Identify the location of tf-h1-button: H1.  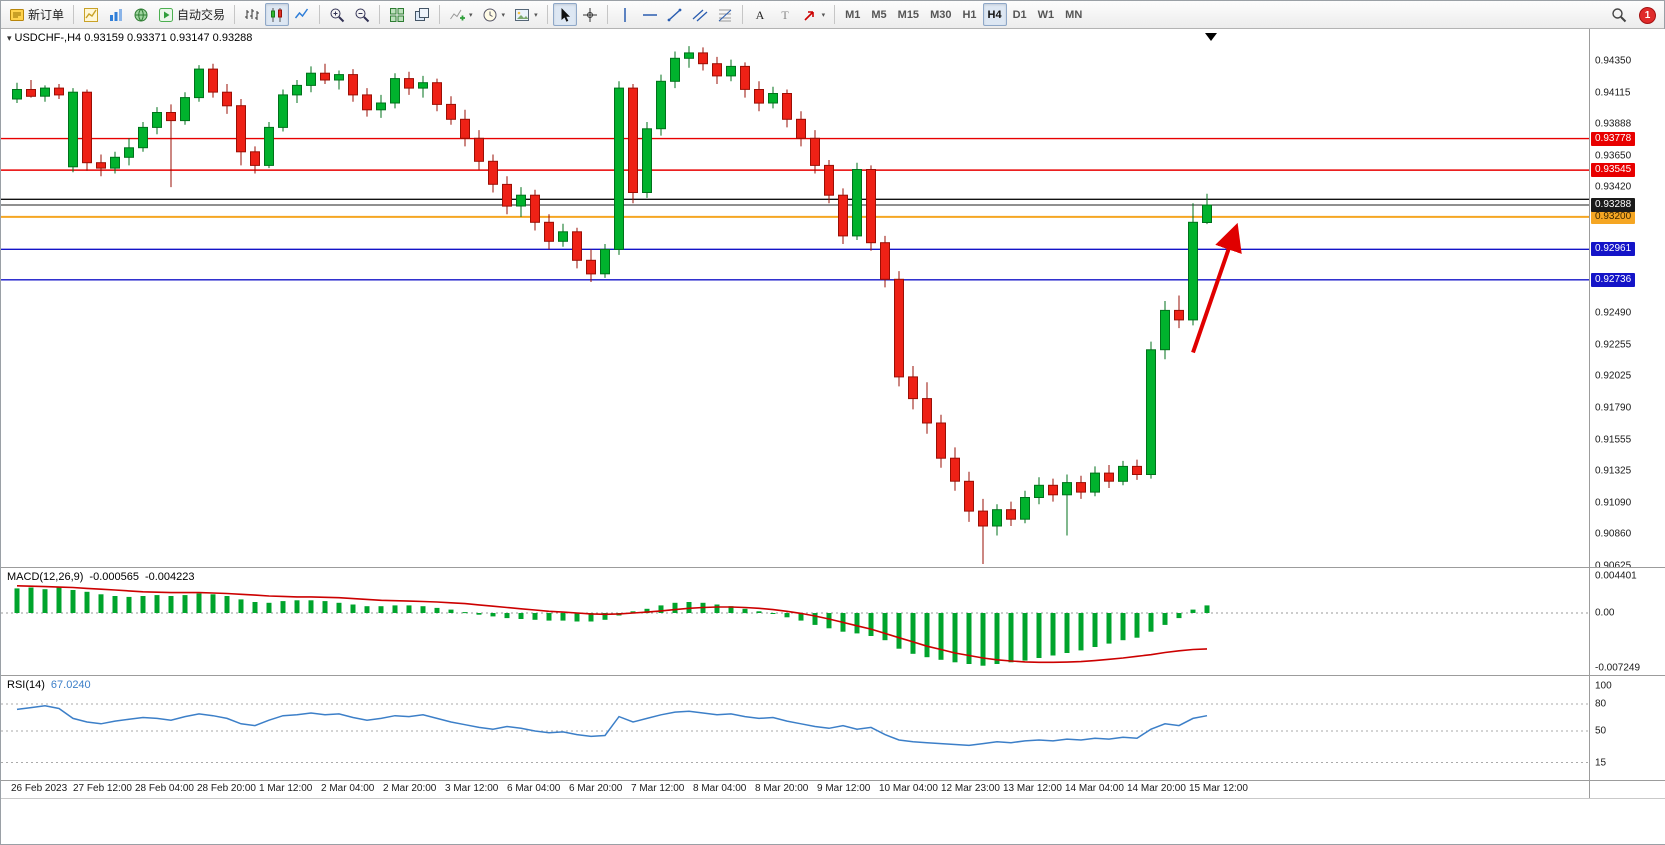
(969, 14).